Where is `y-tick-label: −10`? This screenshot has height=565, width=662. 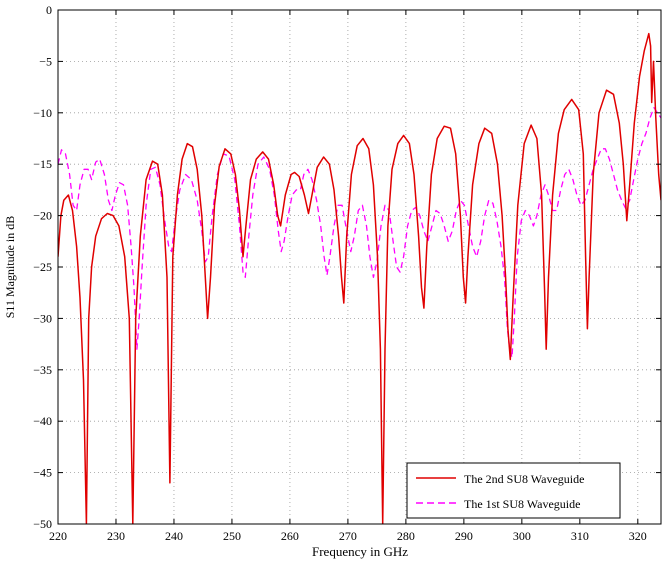 y-tick-label: −10 is located at coordinates (42, 113).